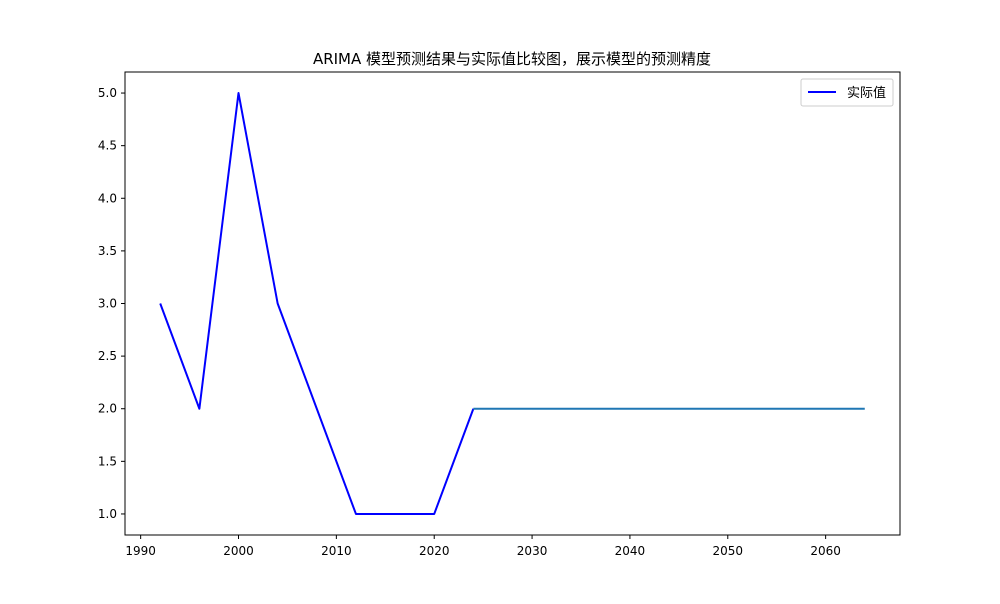 This screenshot has width=1000, height=604. I want to click on y-tick-label: 2.0, so click(107, 409).